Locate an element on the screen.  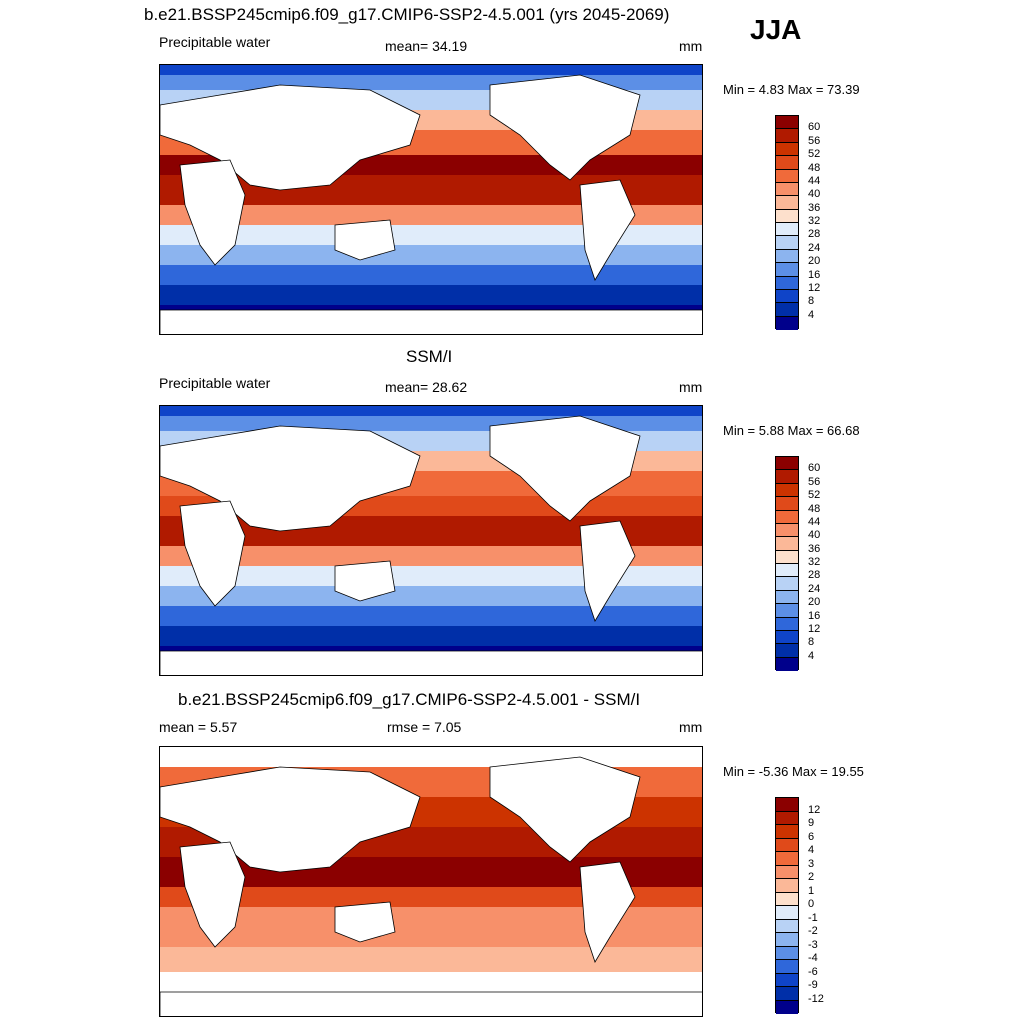
colorbar-tick-label: -6 is located at coordinates (813, 971).